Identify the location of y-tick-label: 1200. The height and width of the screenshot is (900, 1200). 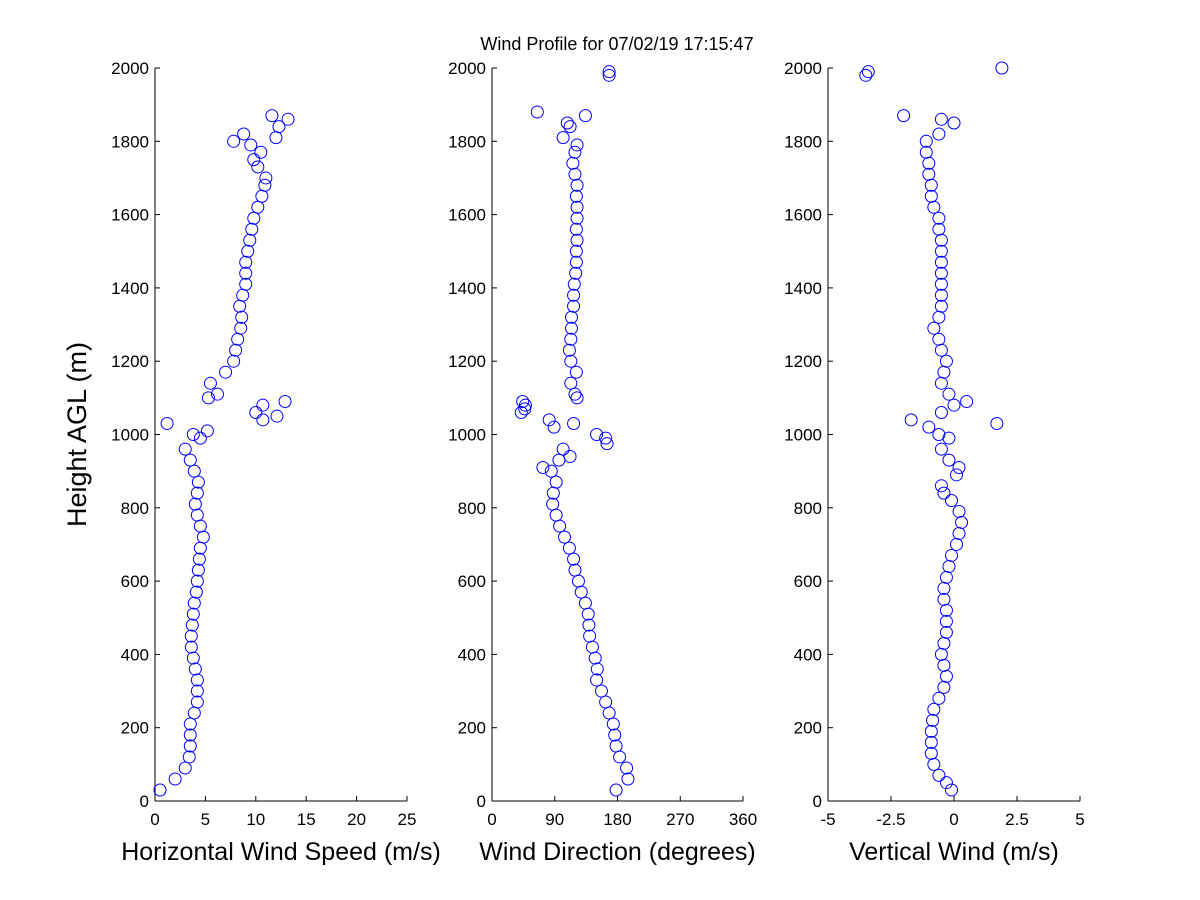
(130, 361).